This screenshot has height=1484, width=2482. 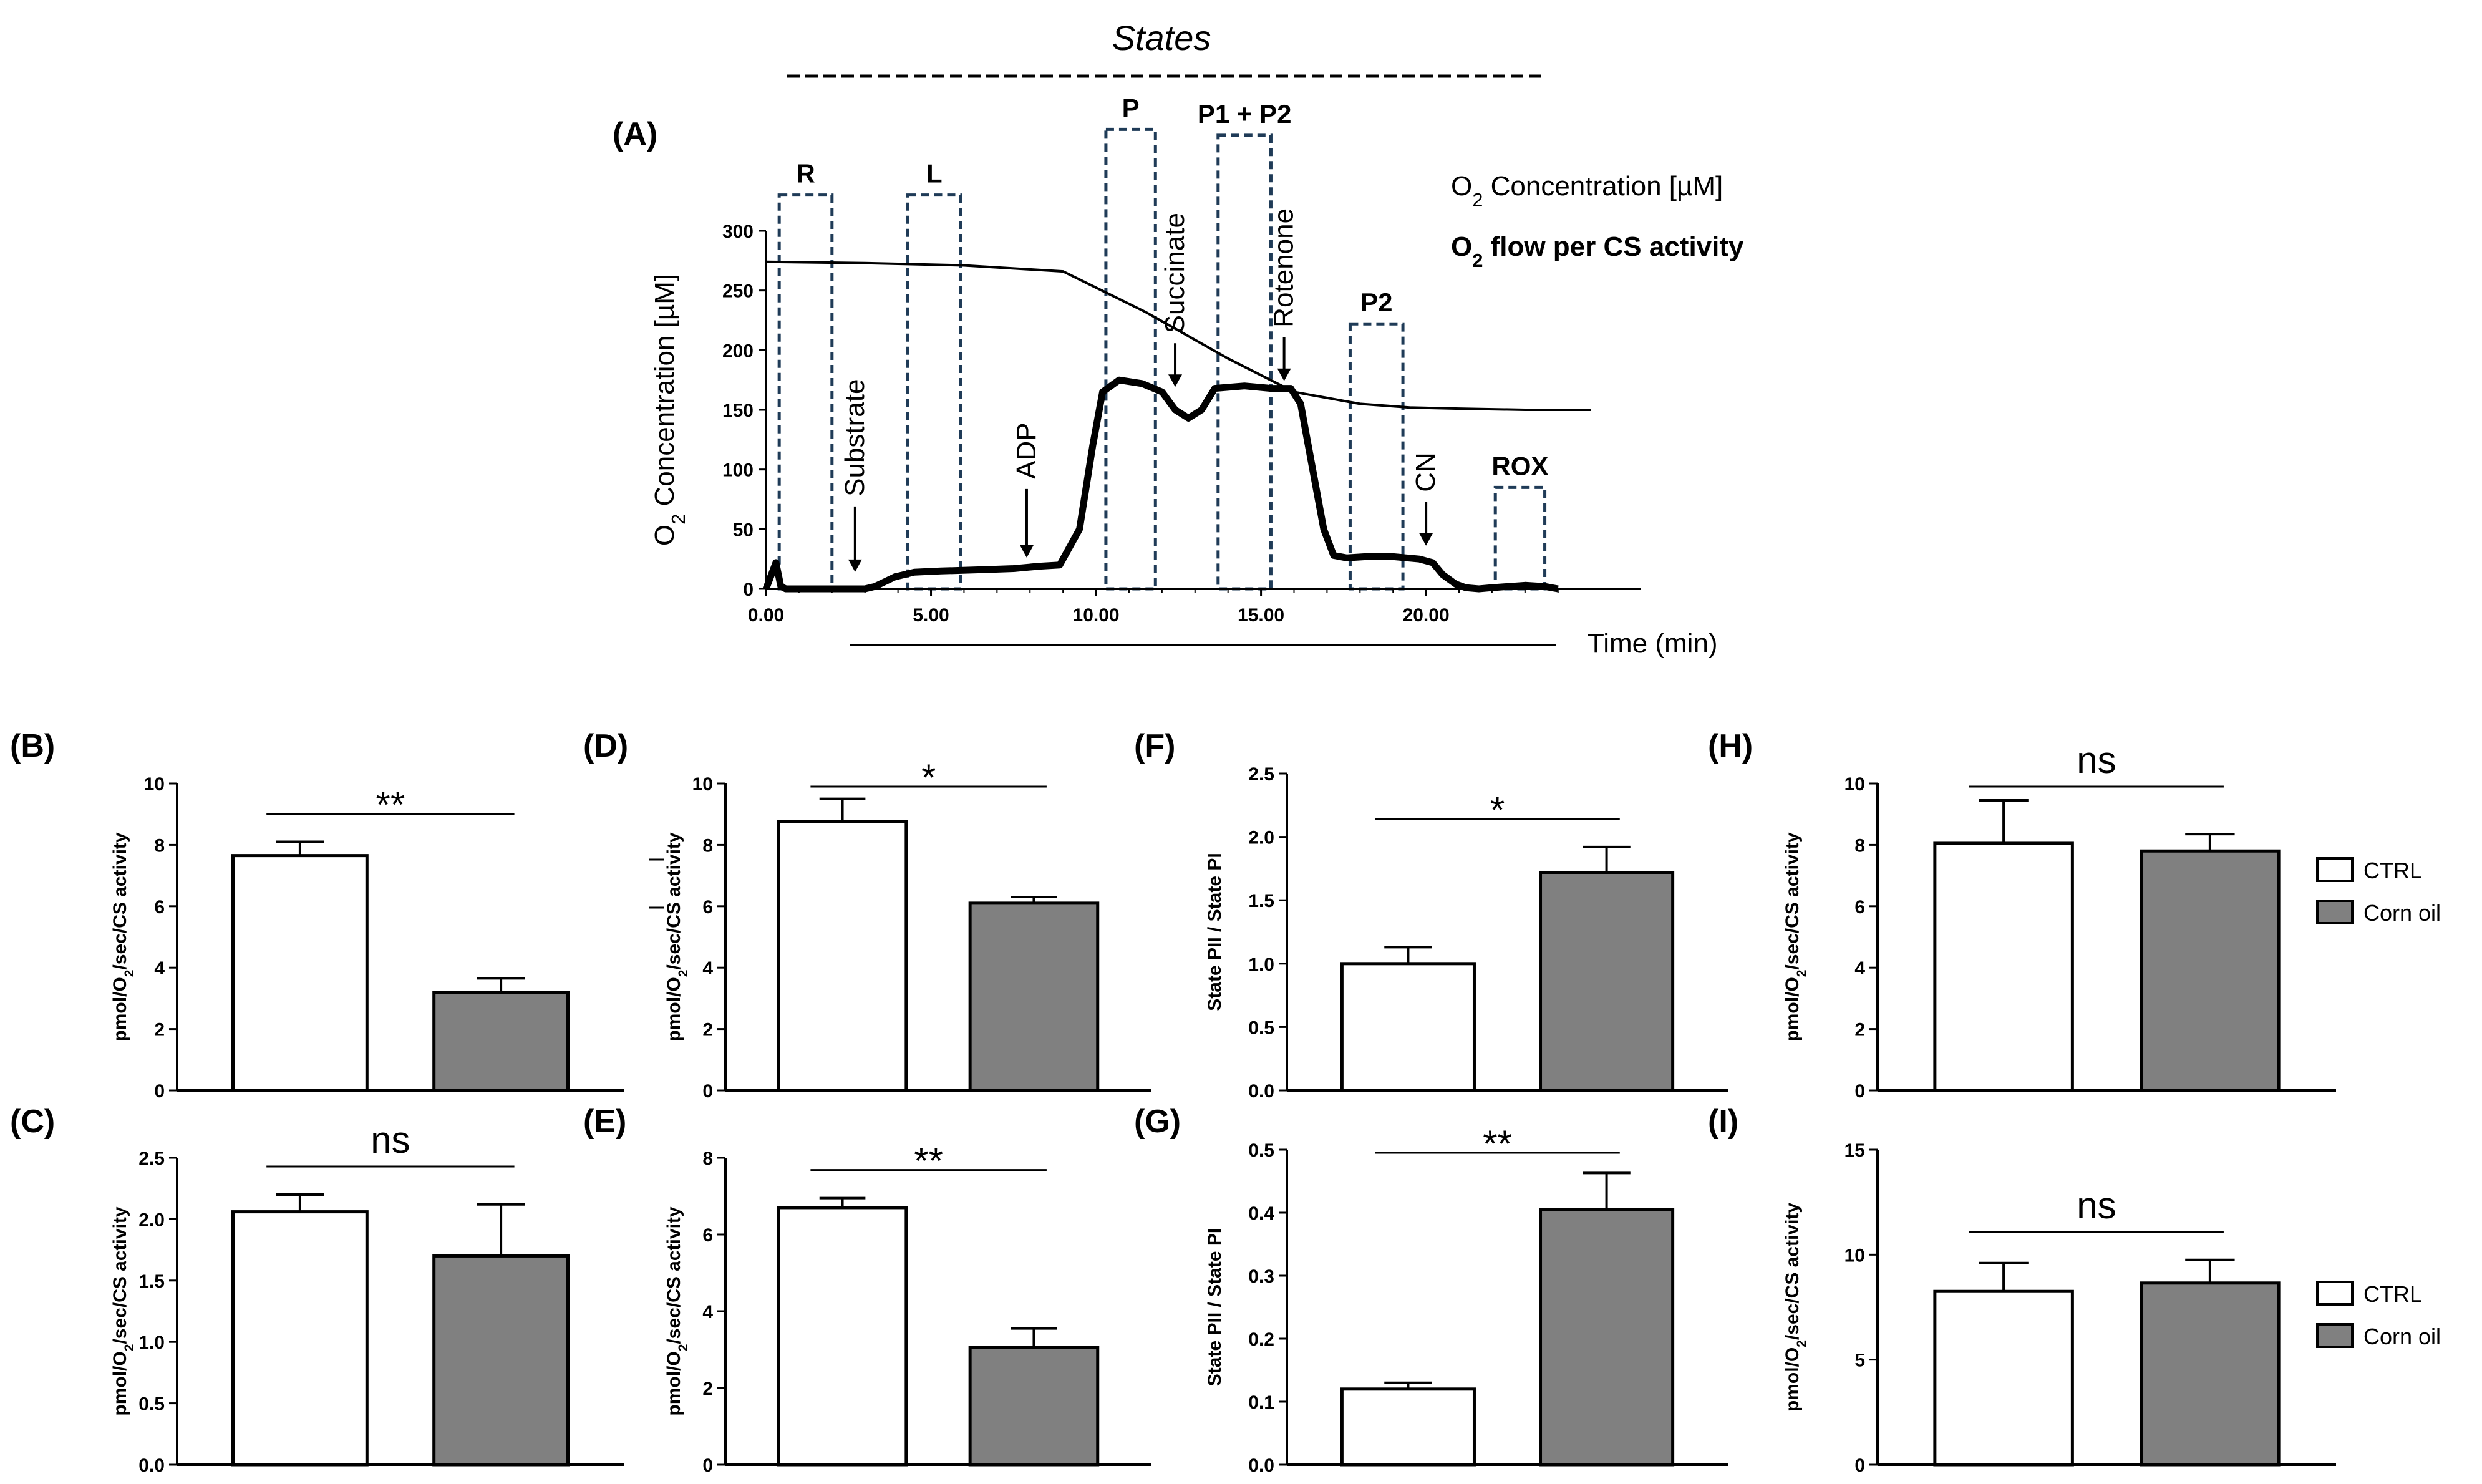 I want to click on x-axis-label: Time (min), so click(x=1653, y=643).